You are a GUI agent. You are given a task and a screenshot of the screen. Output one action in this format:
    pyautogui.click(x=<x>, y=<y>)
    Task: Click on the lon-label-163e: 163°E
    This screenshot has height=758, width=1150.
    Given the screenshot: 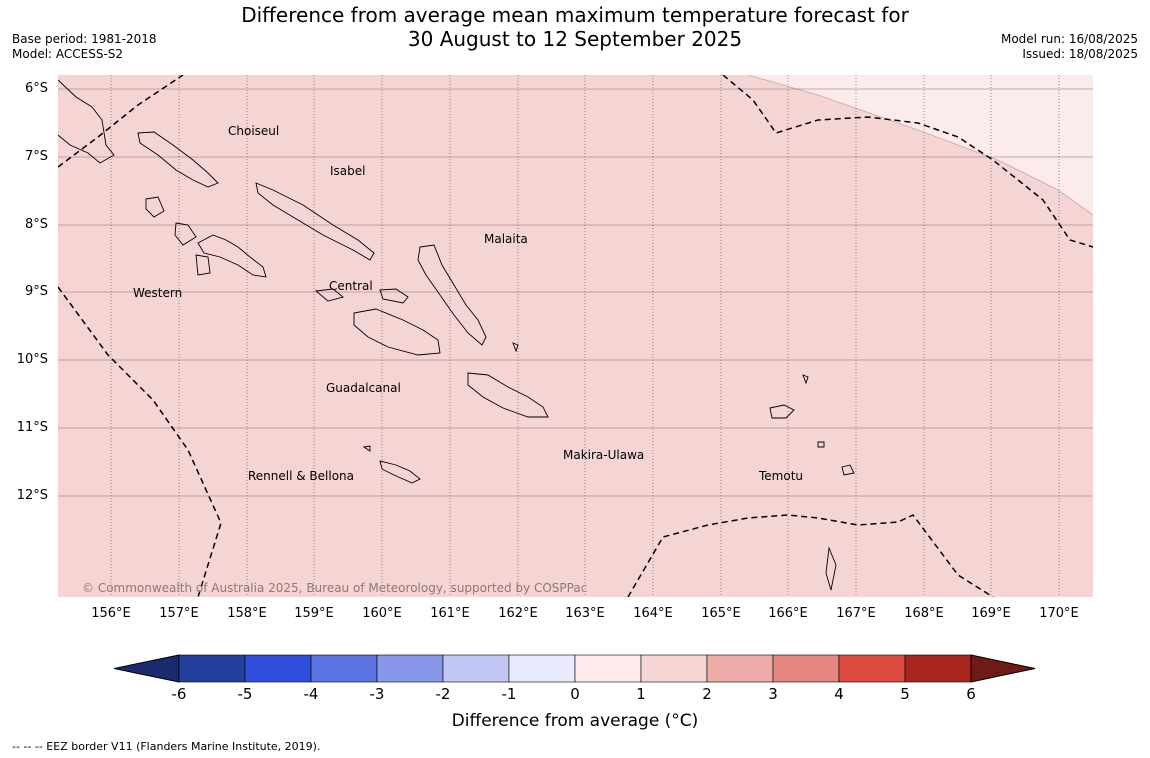 What is the action you would take?
    pyautogui.click(x=585, y=613)
    